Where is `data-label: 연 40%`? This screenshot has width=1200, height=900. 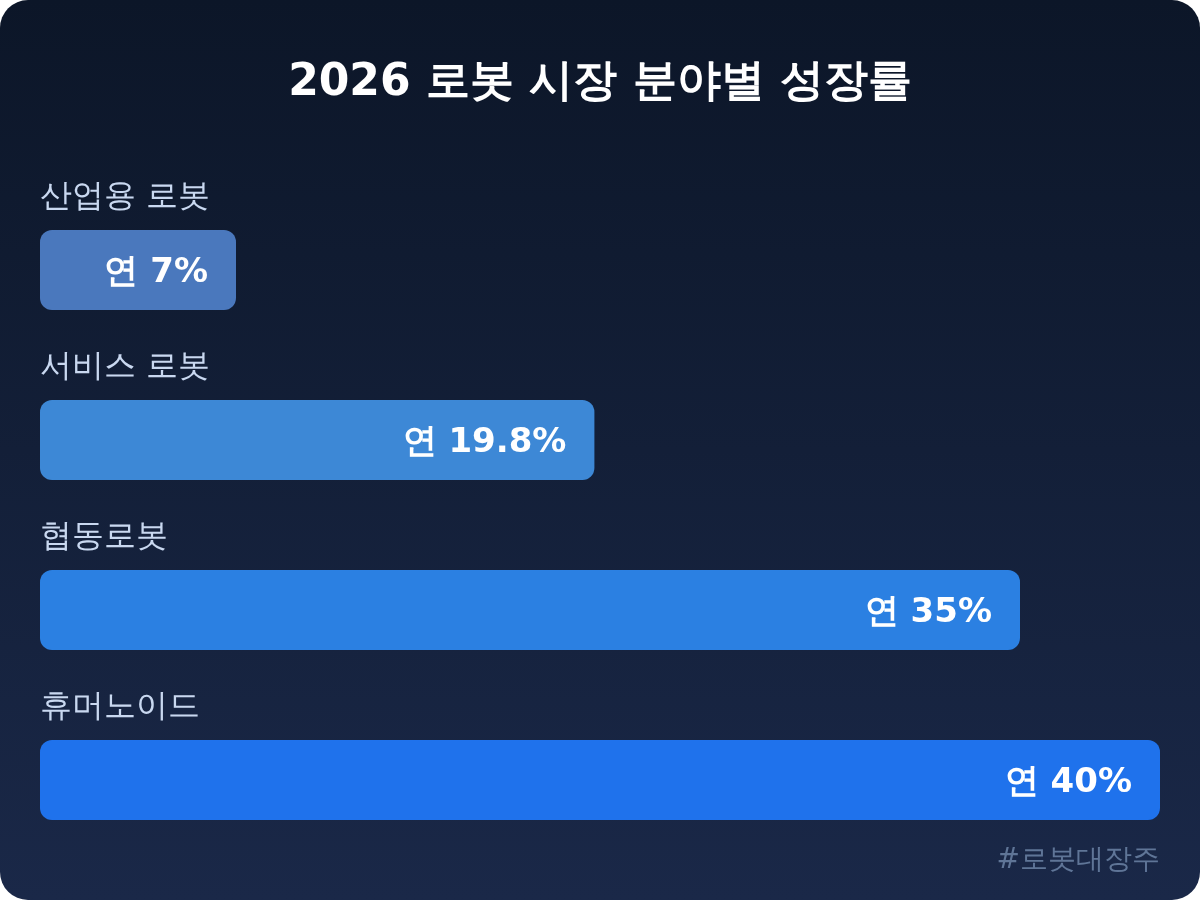 data-label: 연 40% is located at coordinates (1068, 779).